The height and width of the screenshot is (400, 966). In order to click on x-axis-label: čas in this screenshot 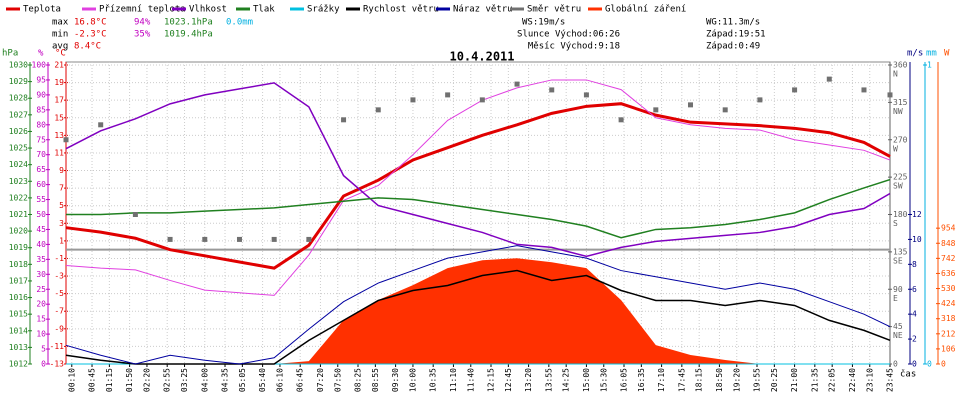, I will do `click(908, 374)`.